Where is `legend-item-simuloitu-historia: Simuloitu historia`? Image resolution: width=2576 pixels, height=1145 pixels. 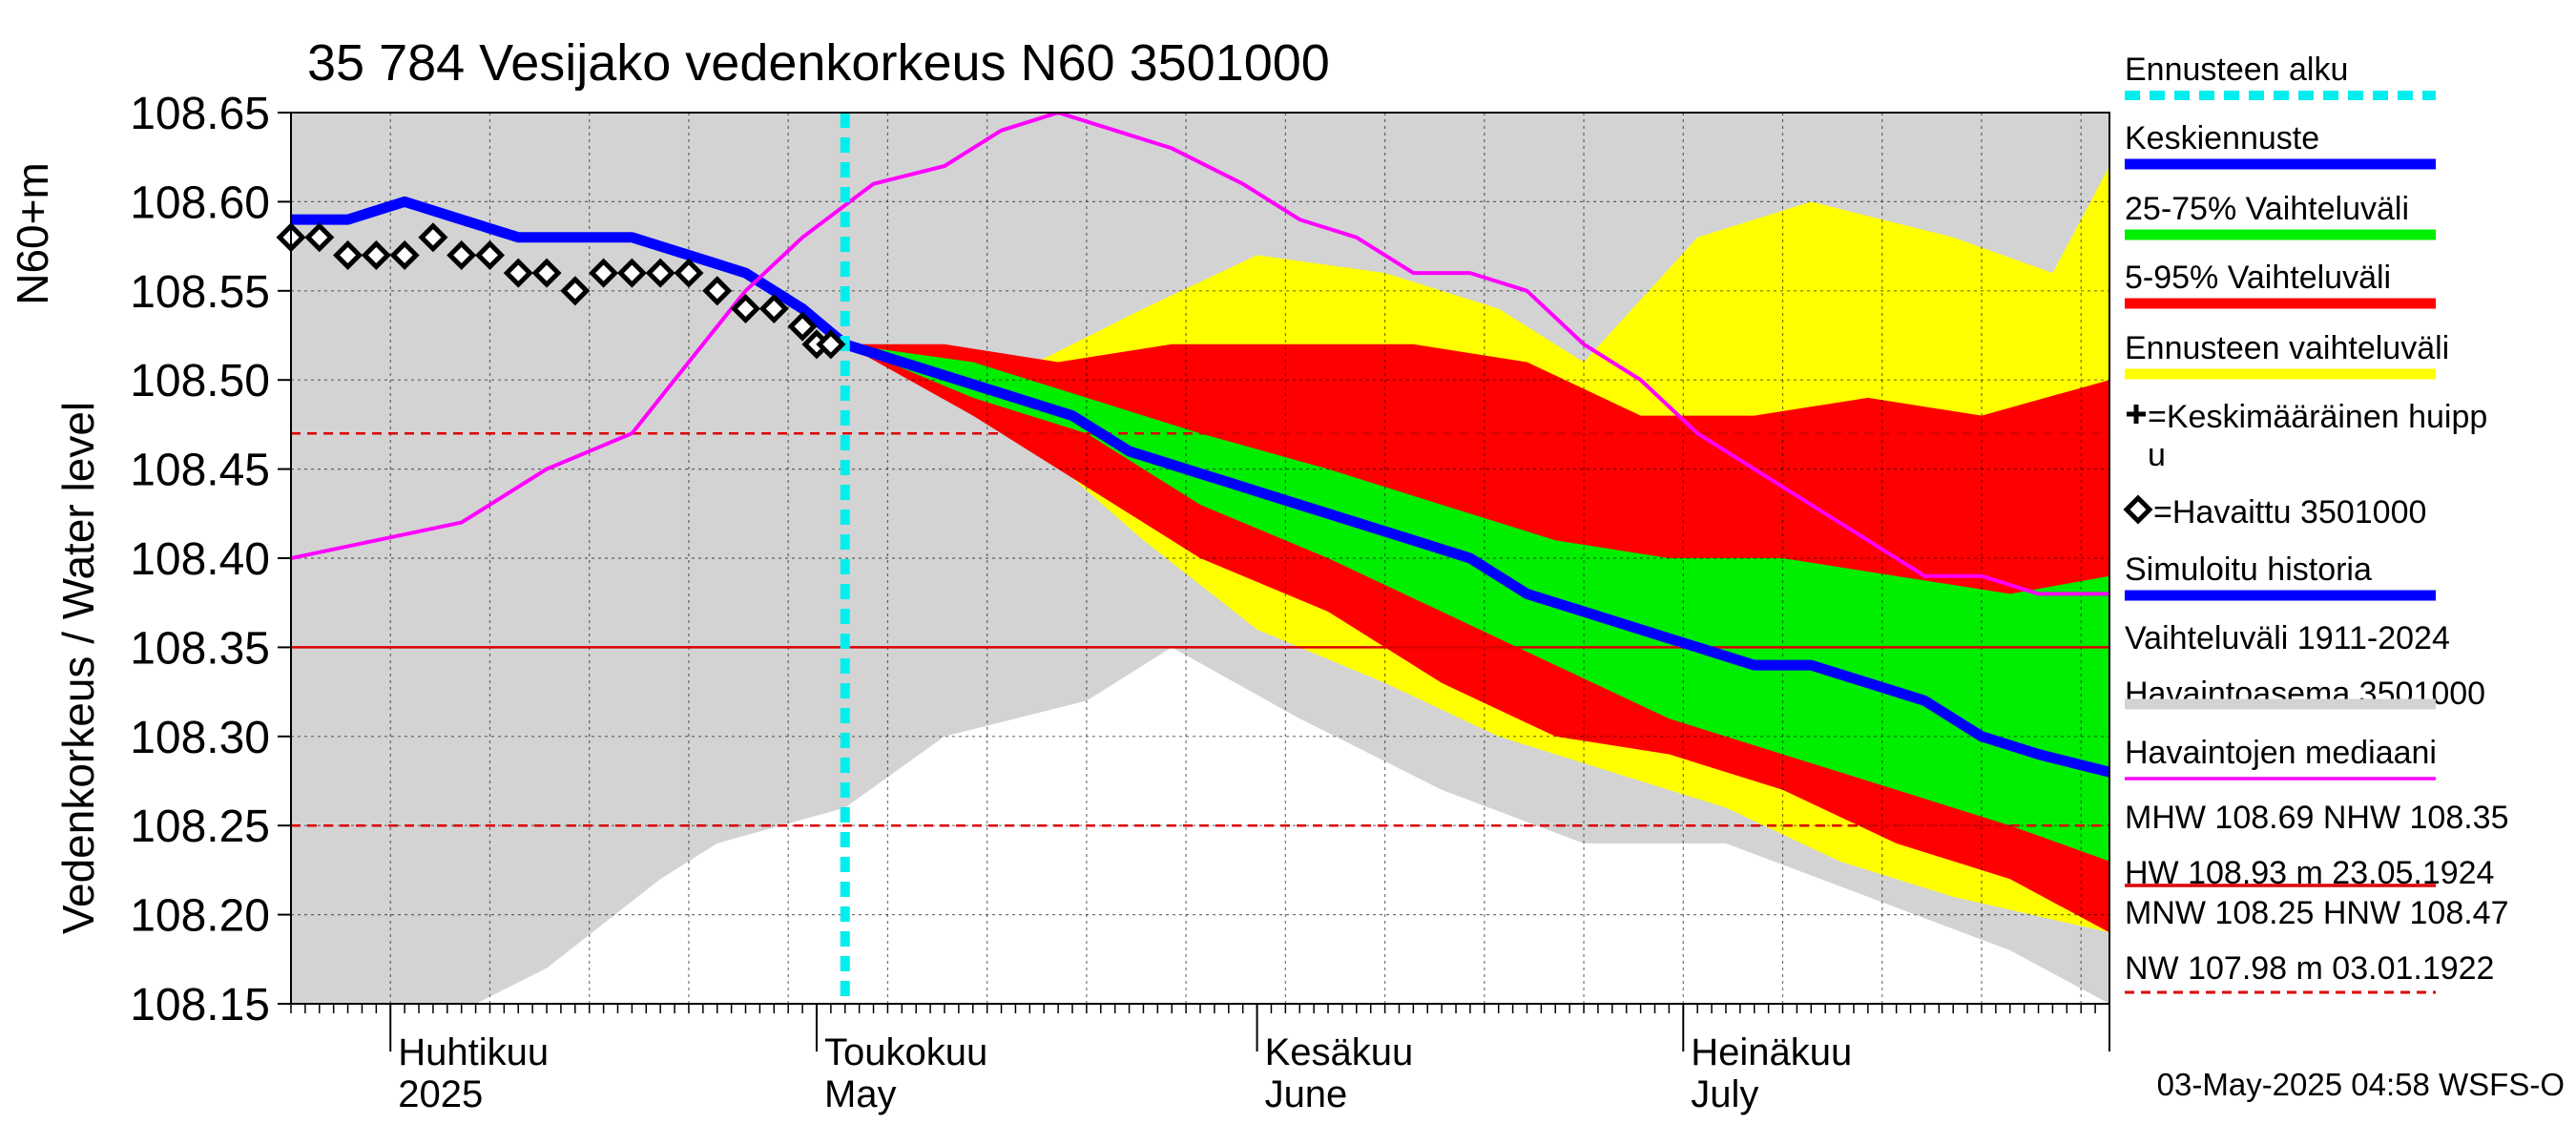
legend-item-simuloitu-historia: Simuloitu historia is located at coordinates (2280, 576).